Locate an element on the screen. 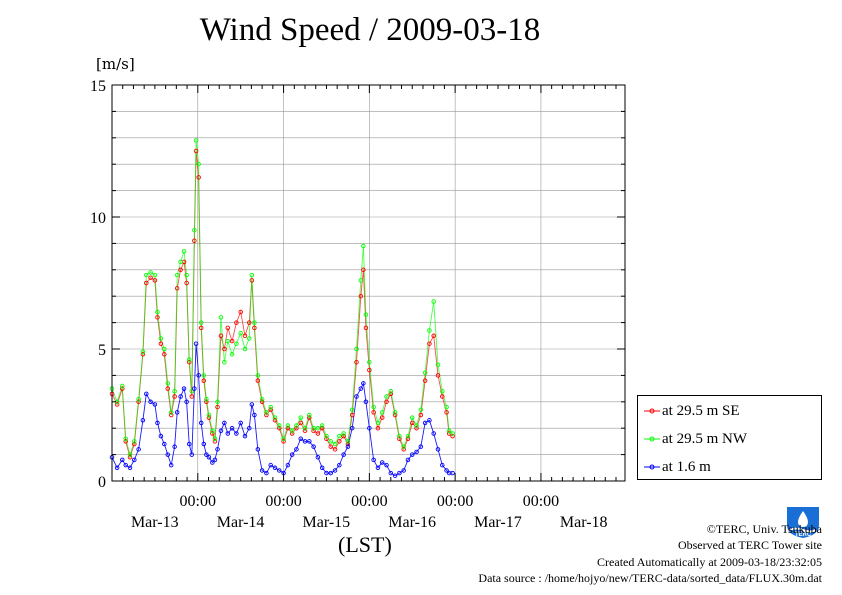  legend-symbol-nw is located at coordinates (652, 439).